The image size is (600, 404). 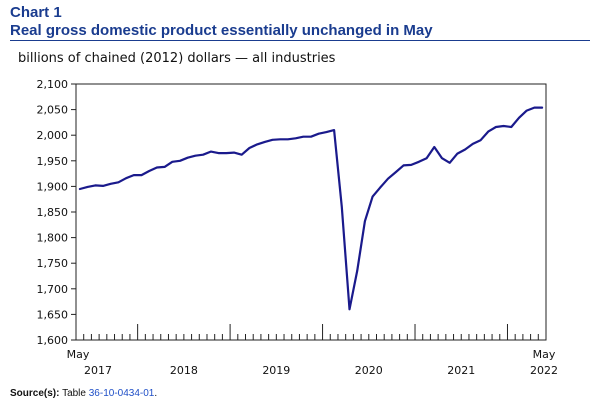 I want to click on x-year-label: 2019, so click(x=276, y=370).